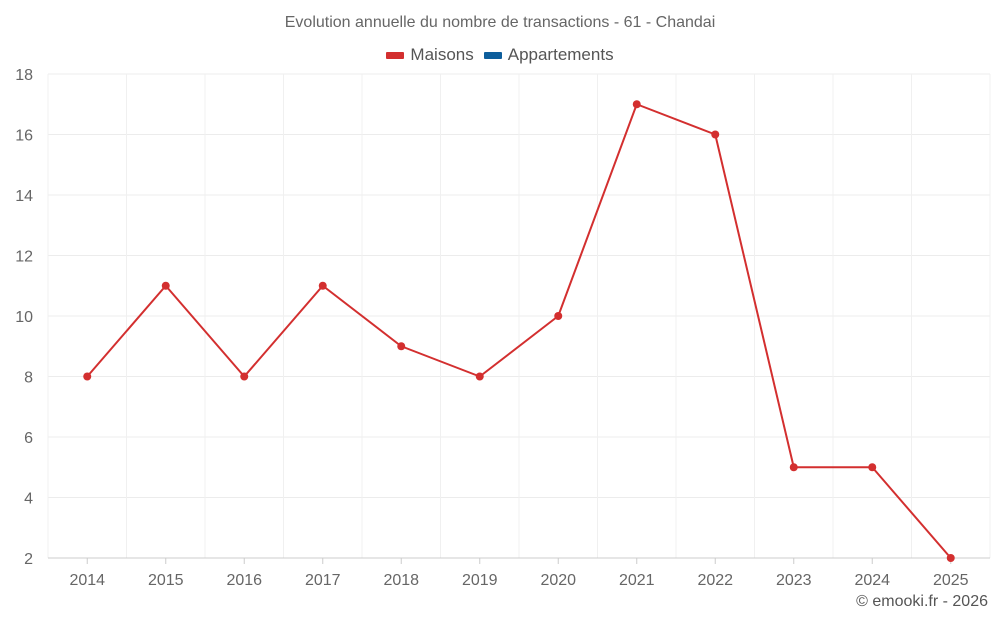  I want to click on y-tick-label: 12, so click(24, 257).